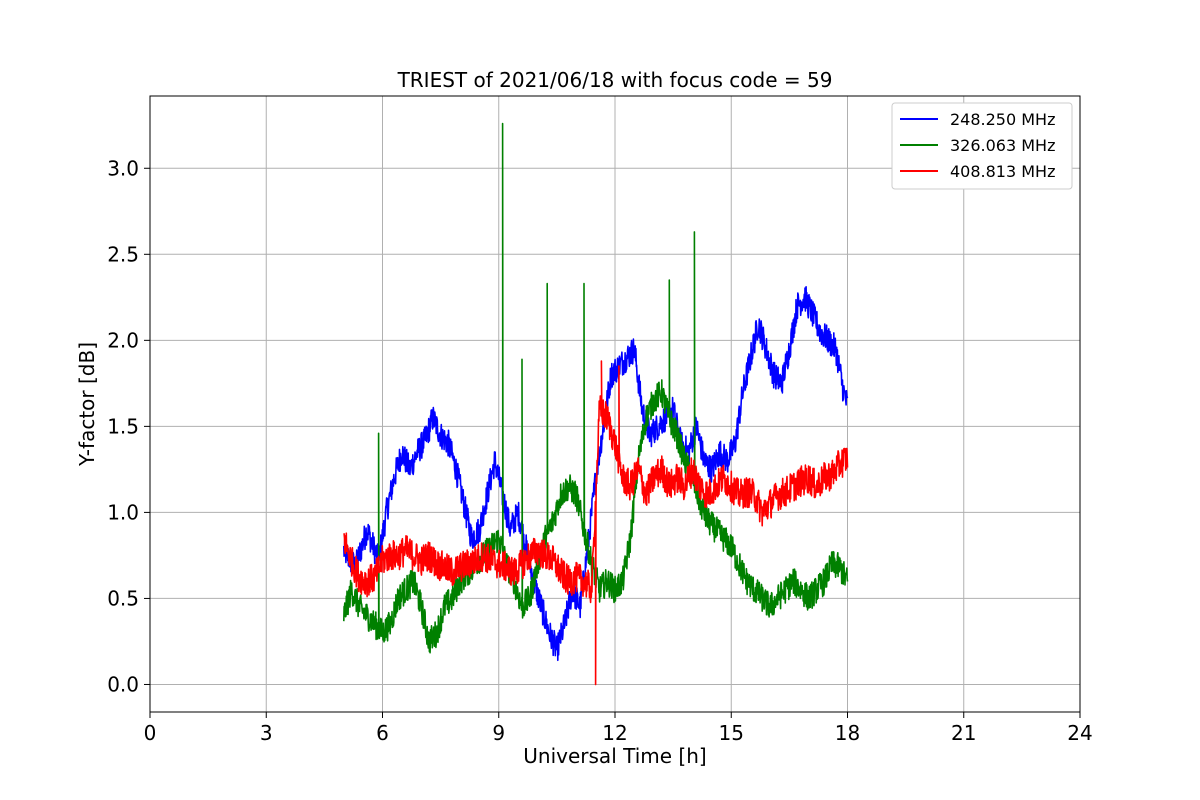 The height and width of the screenshot is (800, 1200). I want to click on y-ticks: 0.0 0.5 1.0 1.5 2.0 2.5 3.0, so click(128, 426).